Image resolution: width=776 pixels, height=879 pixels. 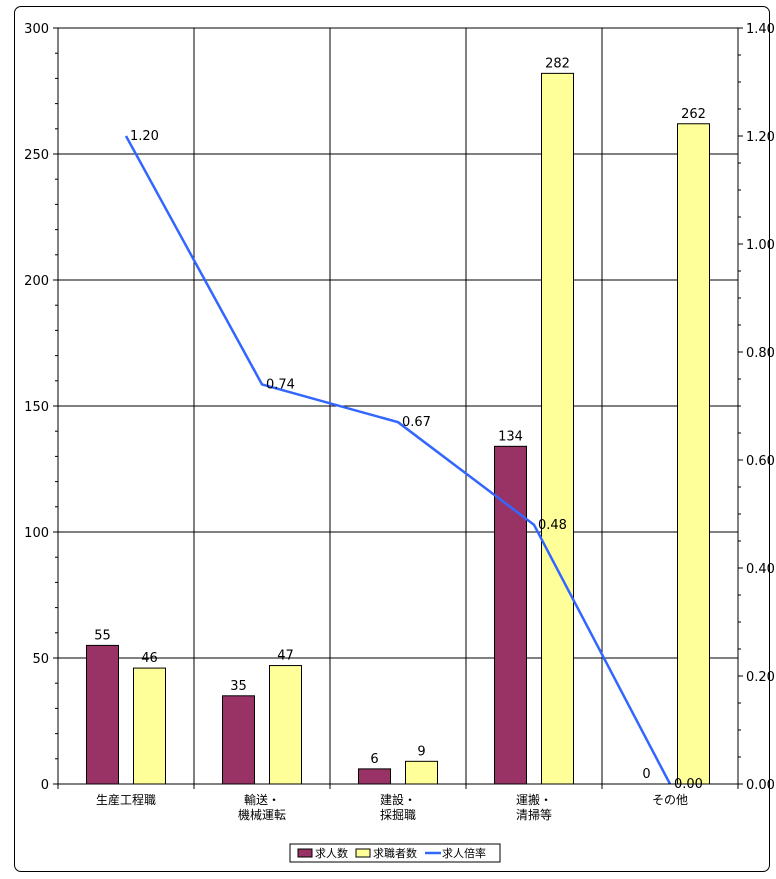 What do you see at coordinates (760, 461) in the screenshot?
I see `right-tick-label: 0.60` at bounding box center [760, 461].